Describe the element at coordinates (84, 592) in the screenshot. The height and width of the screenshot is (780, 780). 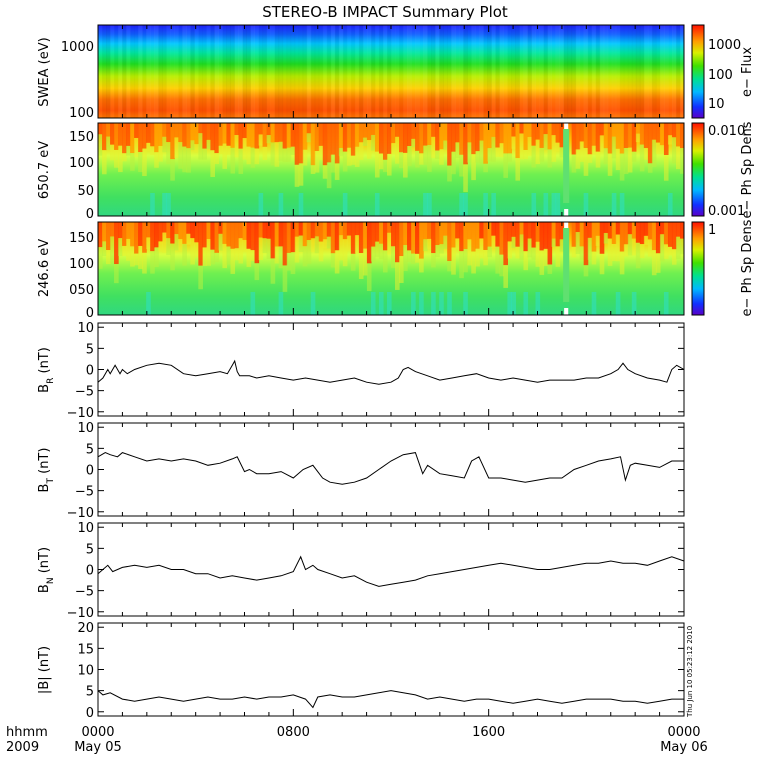
I see `bn-y-tick-label: −5` at that location.